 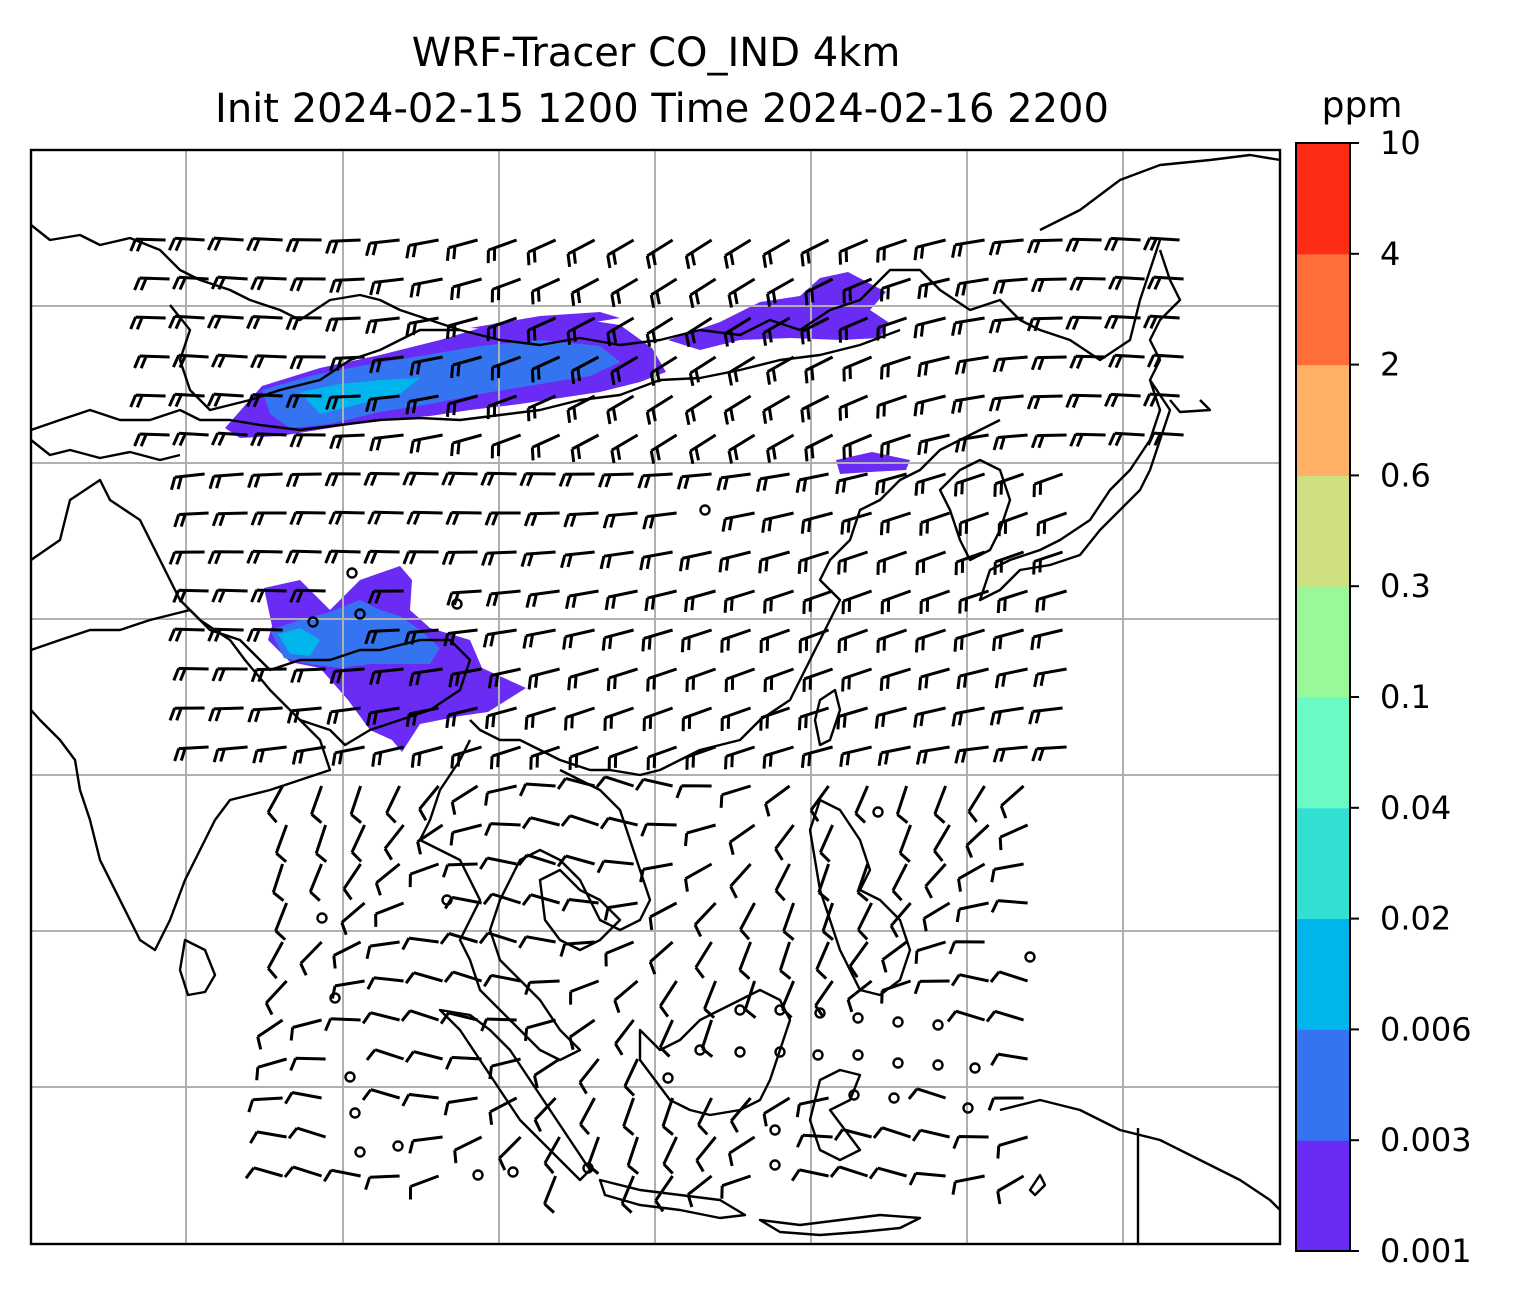 I want to click on colorbar-tick-label: 0.006, so click(x=1426, y=1029).